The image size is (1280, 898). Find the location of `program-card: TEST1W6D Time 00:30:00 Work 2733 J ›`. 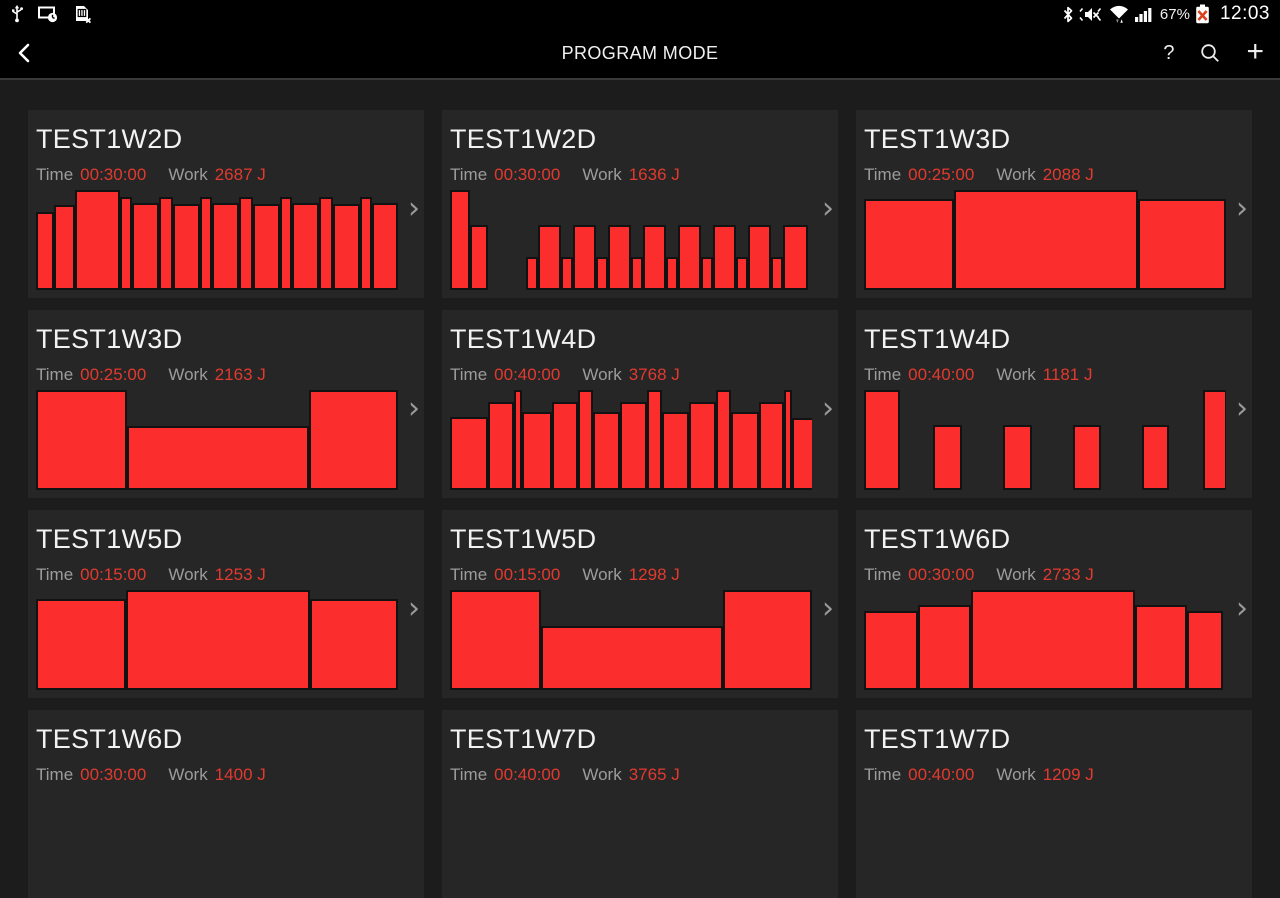

program-card: TEST1W6D Time 00:30:00 Work 2733 J › is located at coordinates (1054, 604).